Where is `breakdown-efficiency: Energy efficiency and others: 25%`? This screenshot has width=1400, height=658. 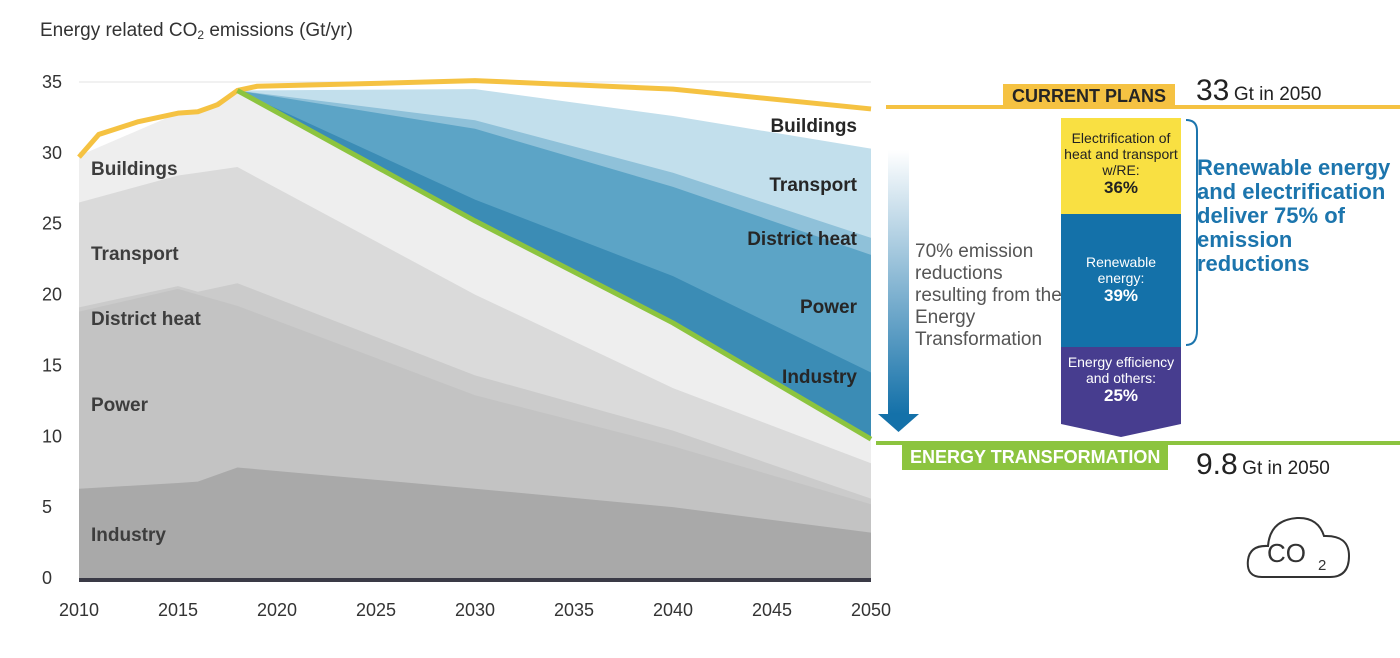 breakdown-efficiency: Energy efficiency and others: 25% is located at coordinates (1121, 385).